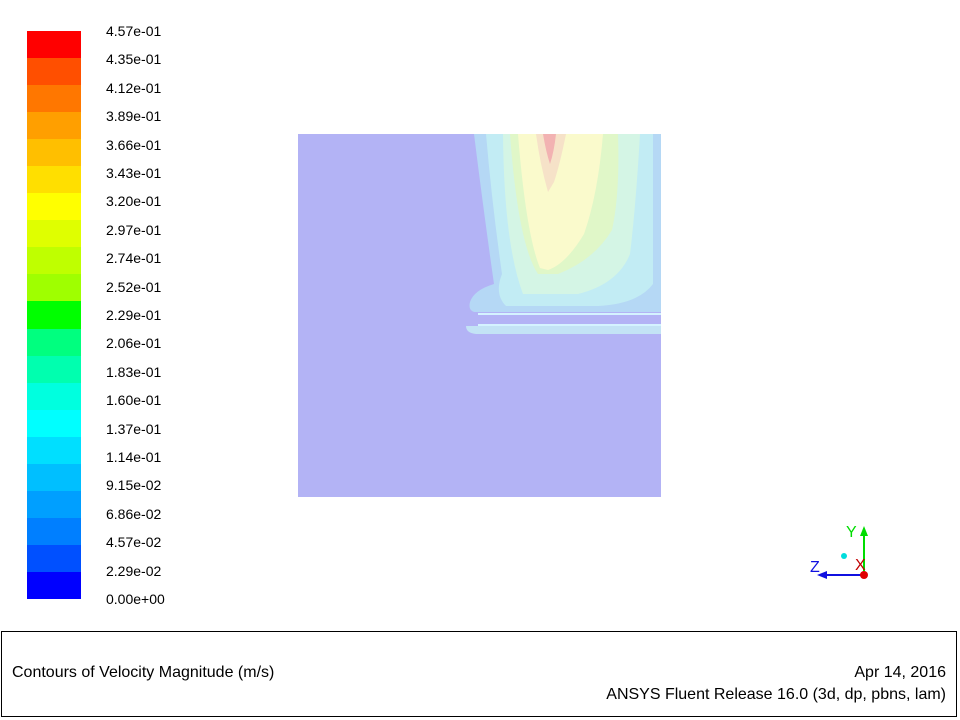  What do you see at coordinates (134, 31) in the screenshot?
I see `colorbar-tick-label: 4.57e-01` at bounding box center [134, 31].